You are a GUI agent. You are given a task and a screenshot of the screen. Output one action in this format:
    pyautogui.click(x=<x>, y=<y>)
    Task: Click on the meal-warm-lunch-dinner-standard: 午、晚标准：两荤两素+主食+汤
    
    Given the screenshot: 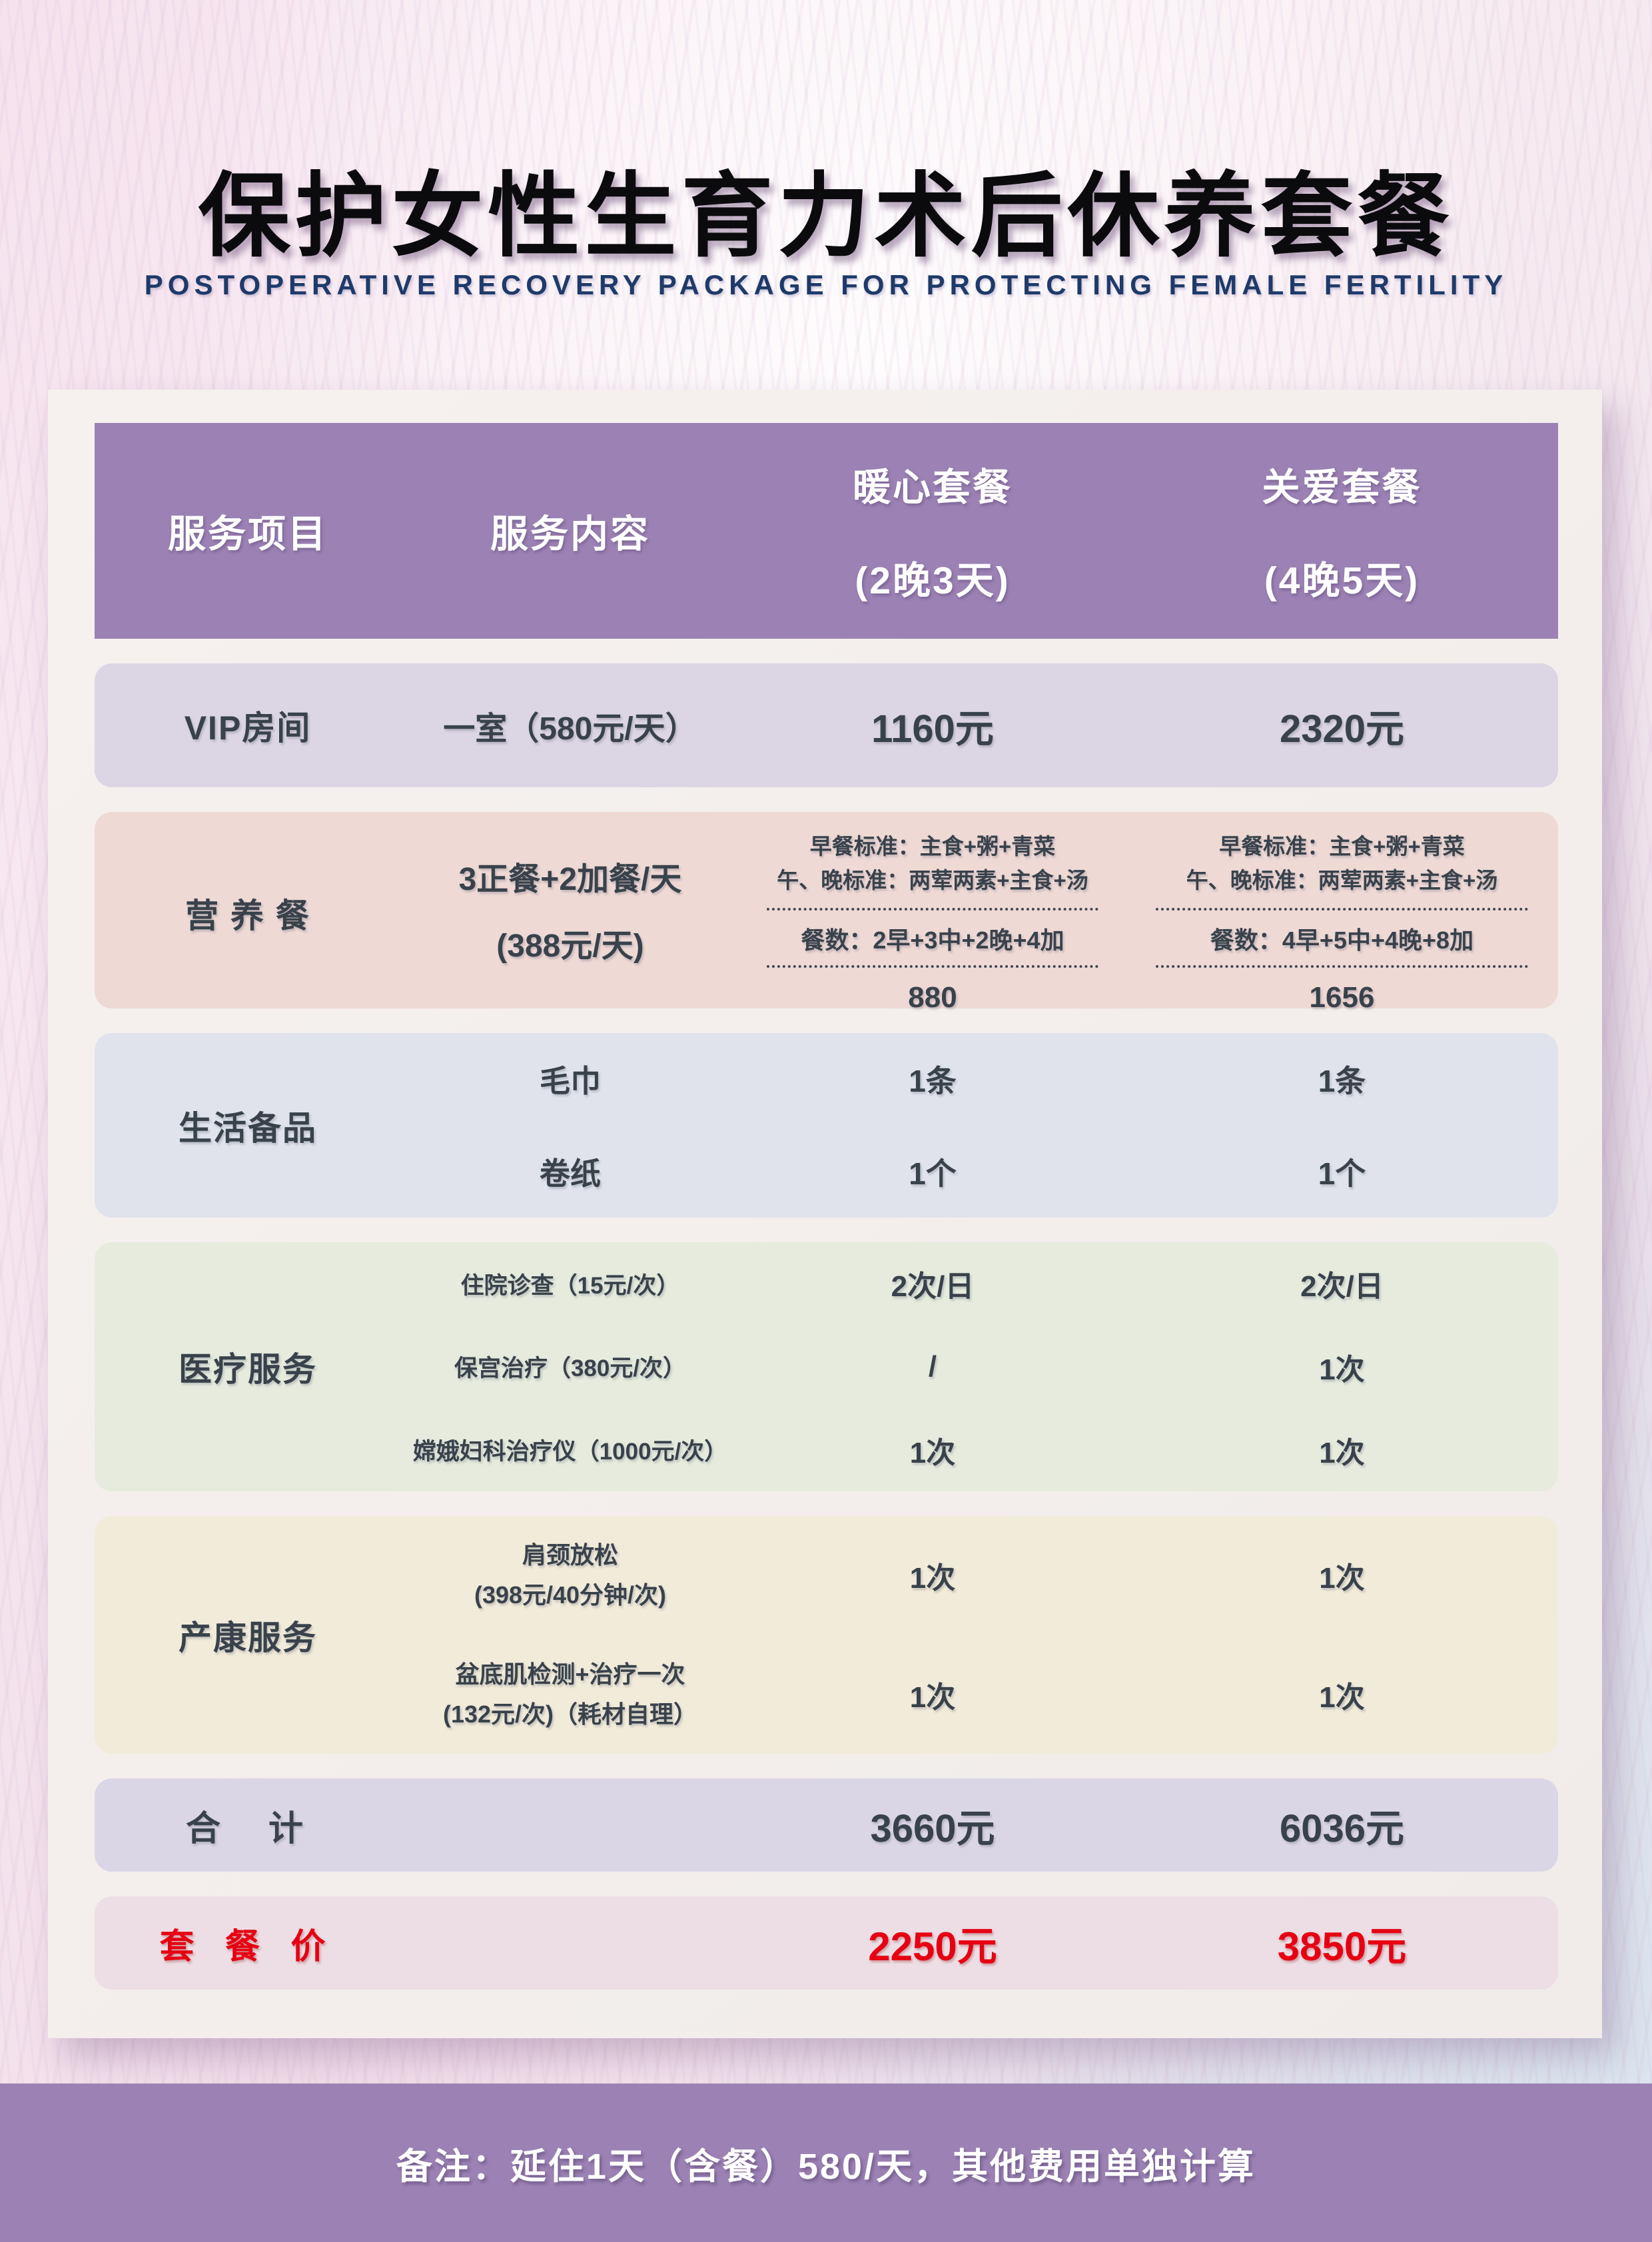 What is the action you would take?
    pyautogui.click(x=932, y=880)
    